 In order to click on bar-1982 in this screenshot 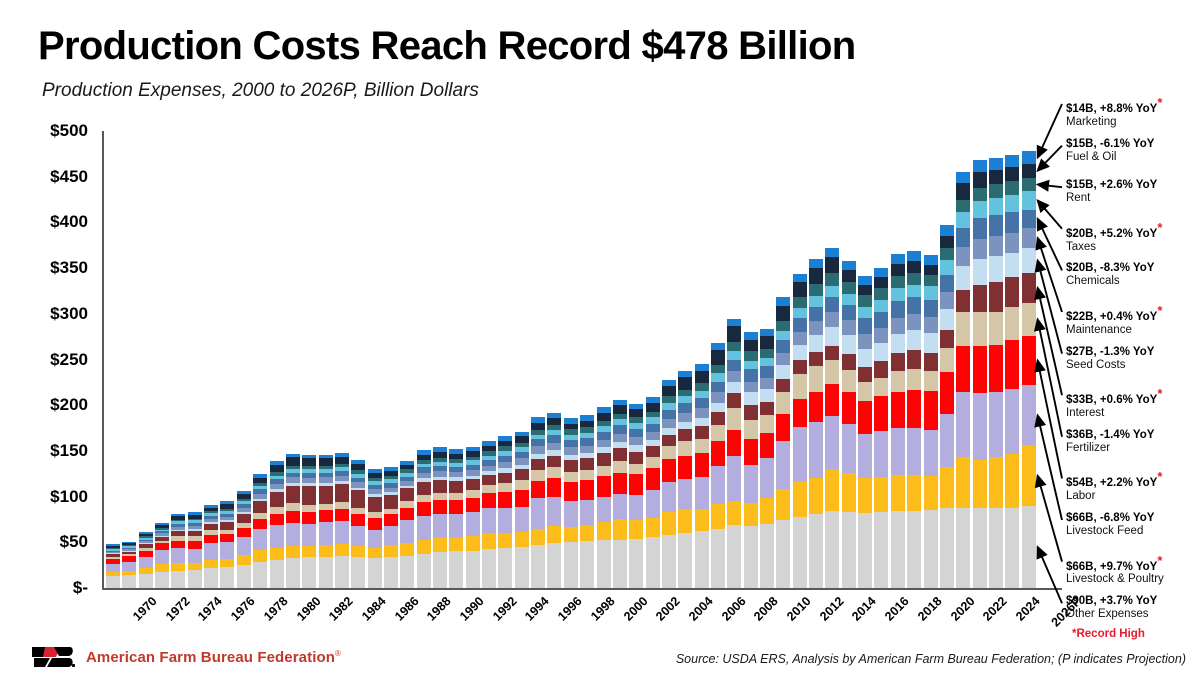, I will do `click(309, 521)`.